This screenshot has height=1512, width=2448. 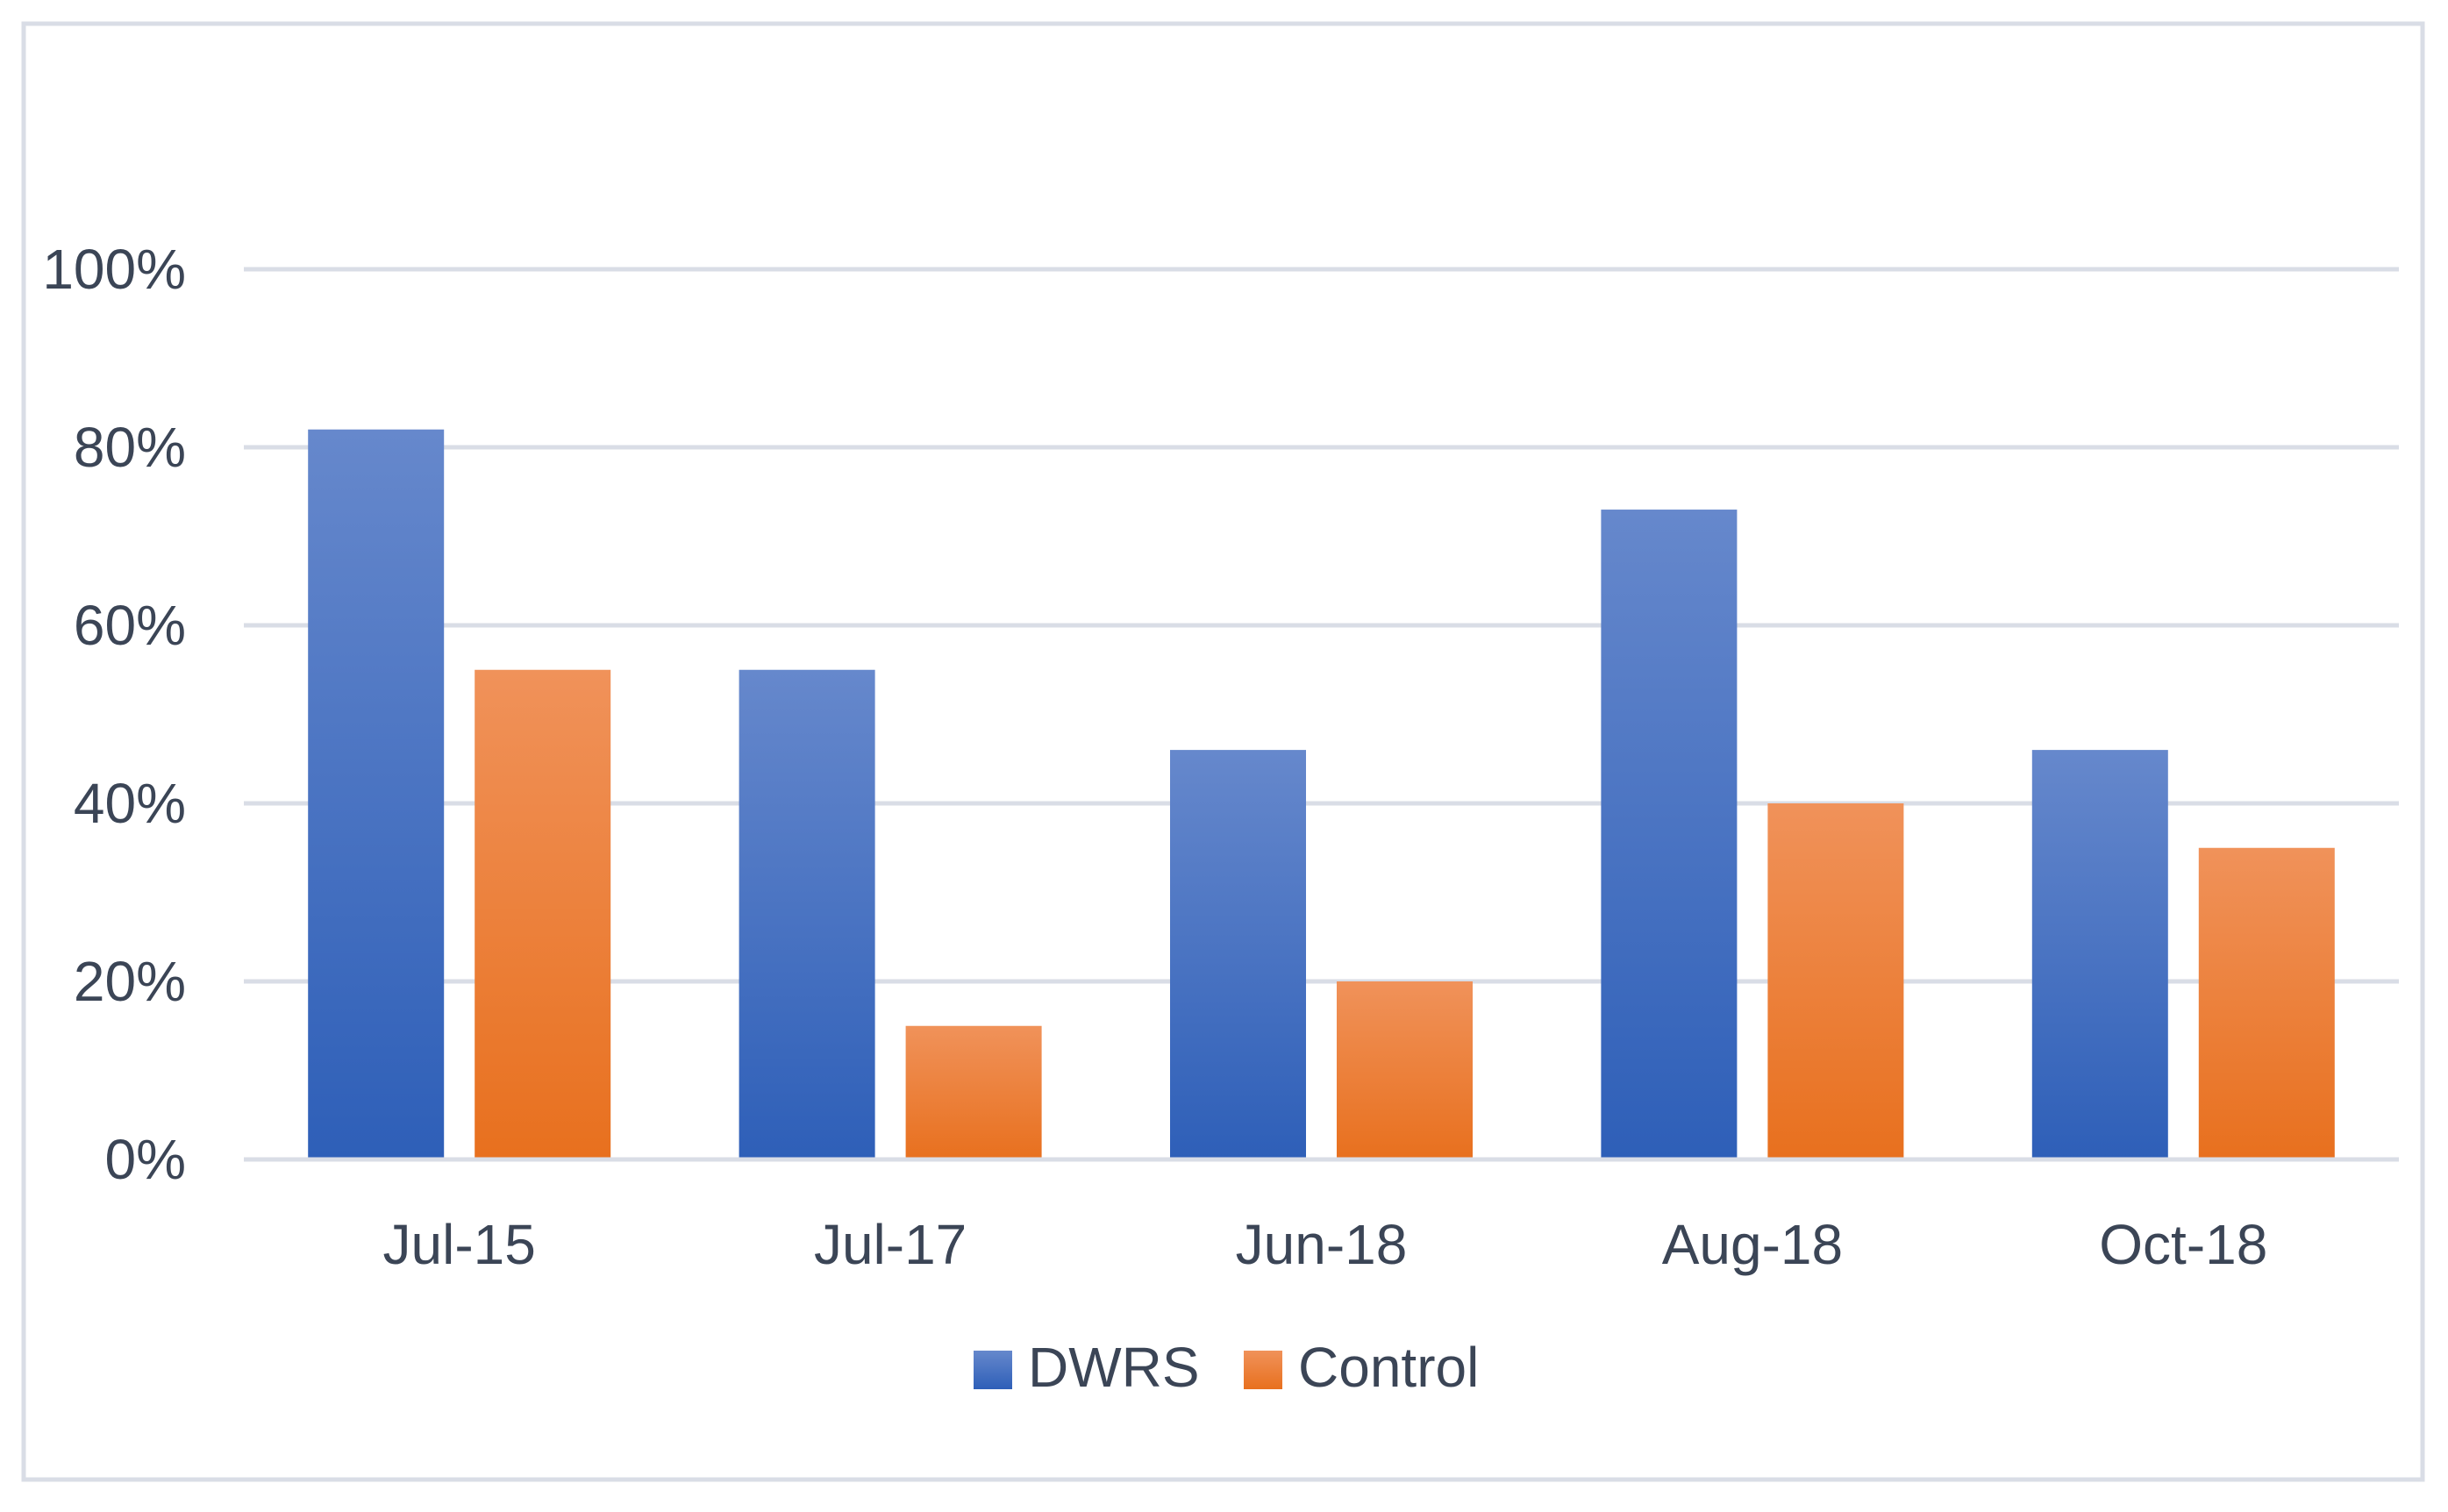 What do you see at coordinates (1752, 1244) in the screenshot?
I see `x-tick-label: Aug-18` at bounding box center [1752, 1244].